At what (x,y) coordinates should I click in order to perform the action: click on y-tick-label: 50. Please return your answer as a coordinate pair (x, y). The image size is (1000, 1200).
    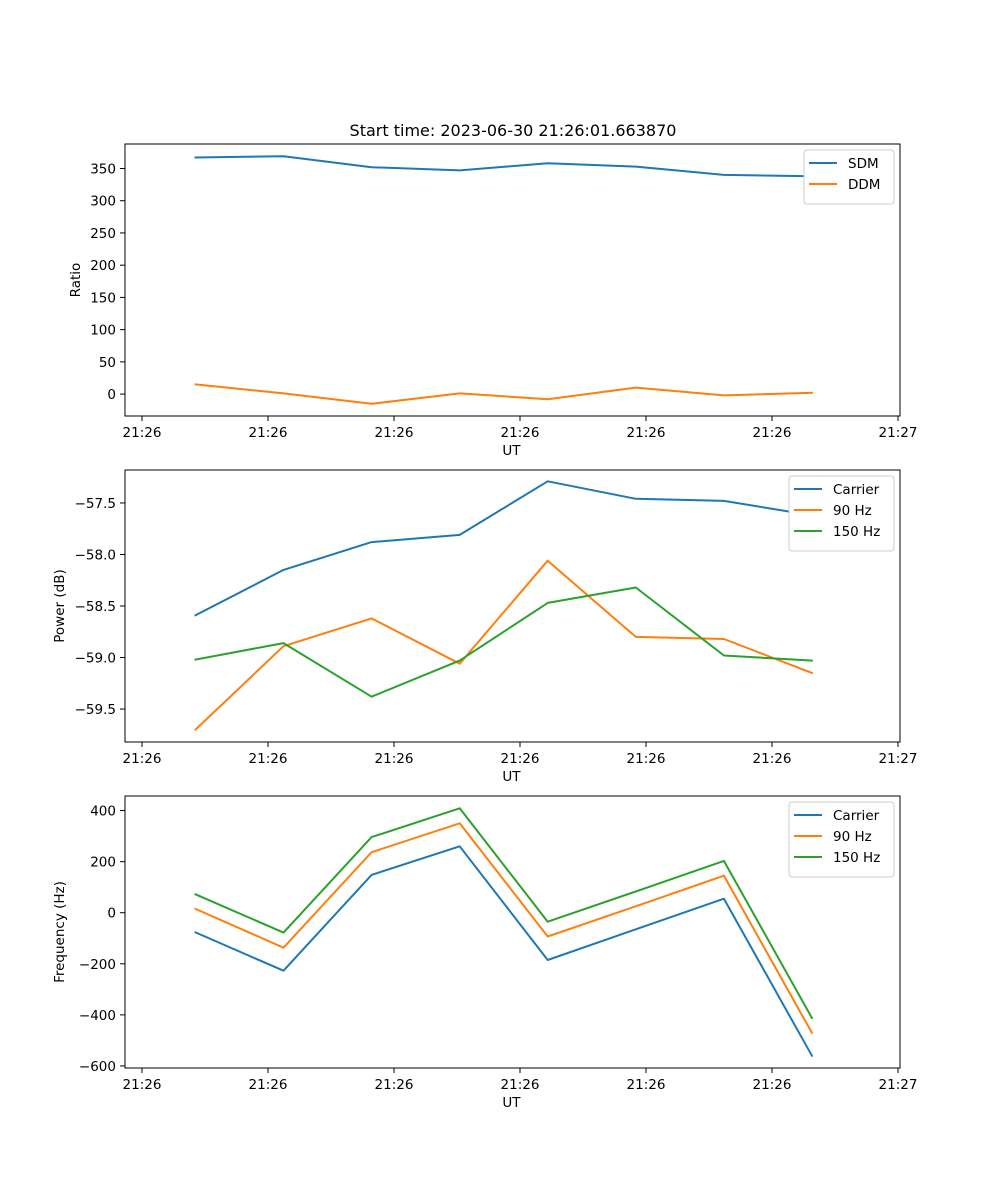
    Looking at the image, I should click on (107, 363).